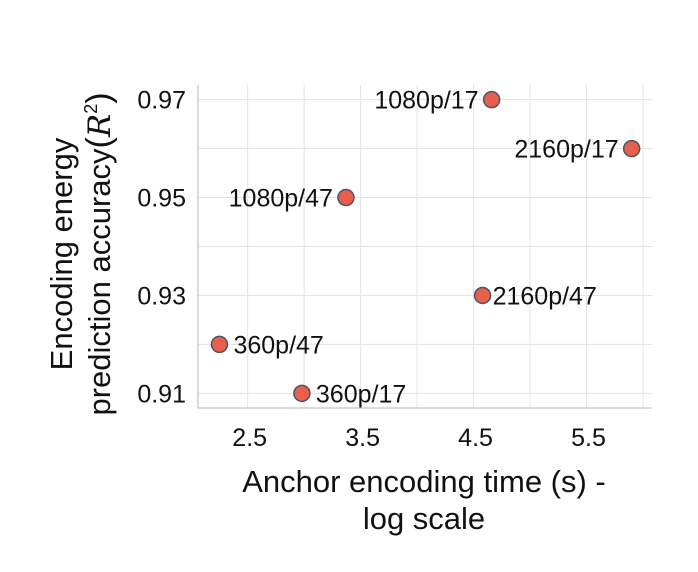  I want to click on point-label: 1080p/17, so click(426, 101).